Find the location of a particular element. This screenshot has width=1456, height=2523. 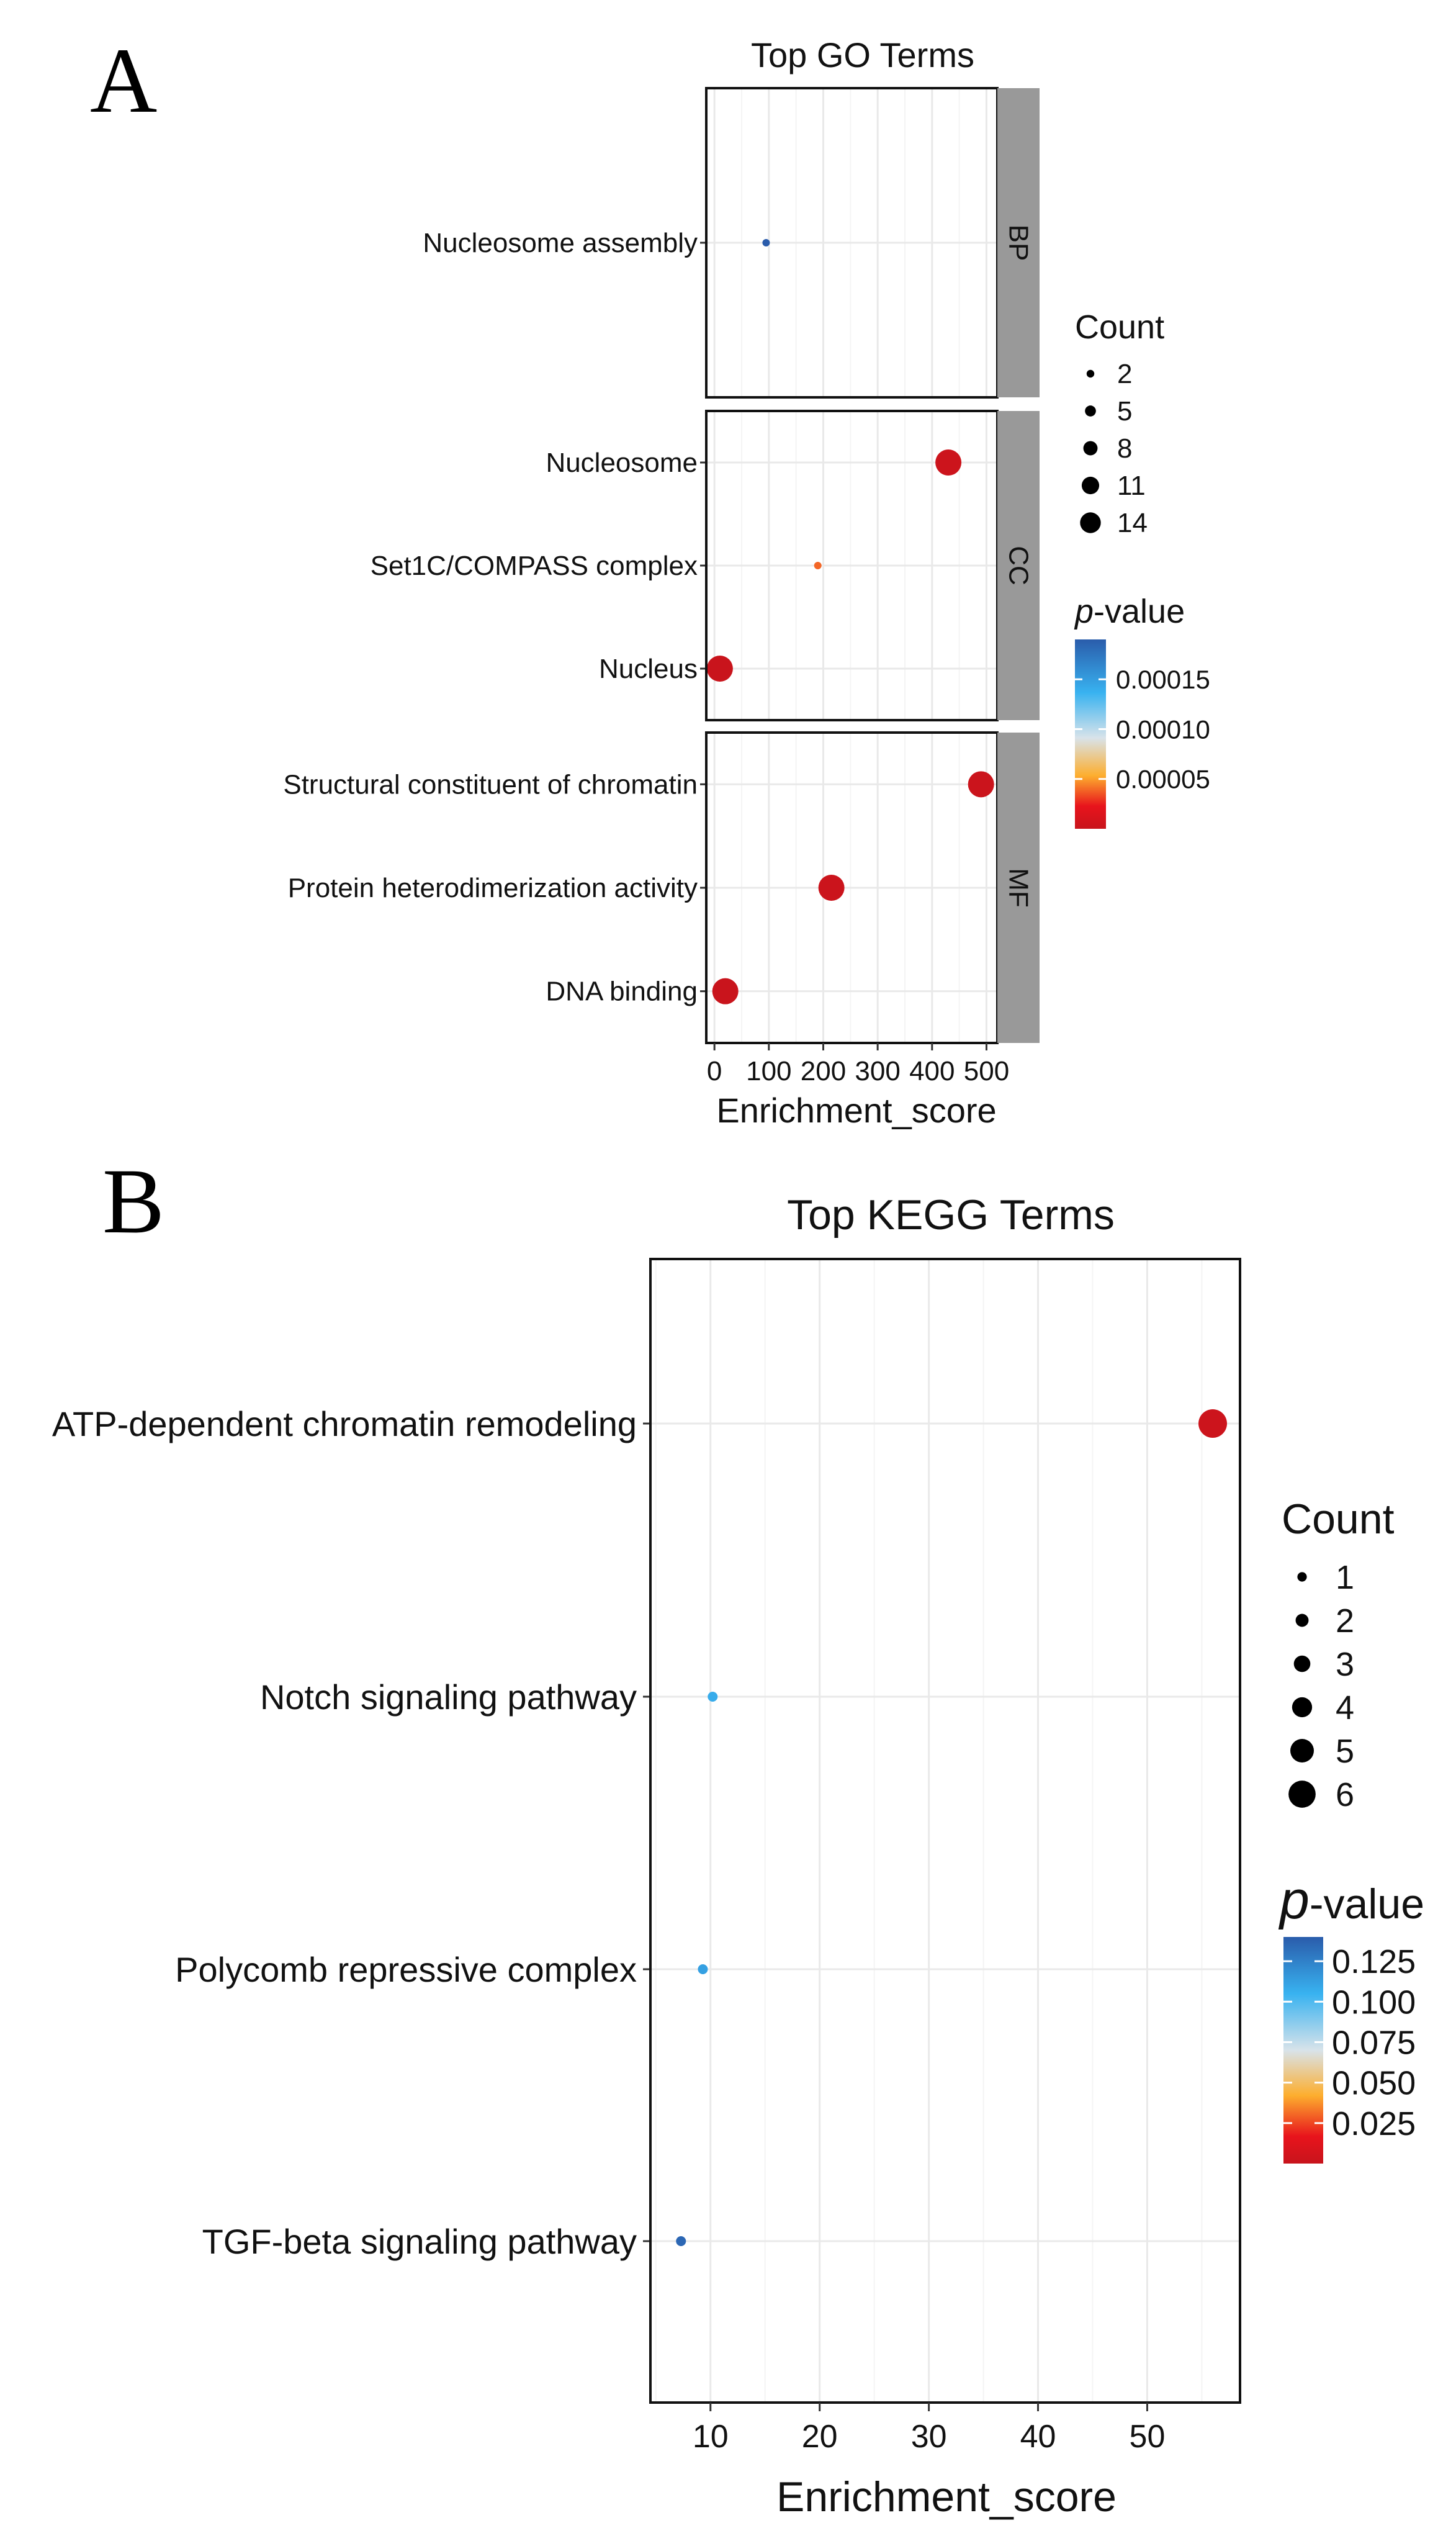

go-x-tick-label: 100 is located at coordinates (768, 1071).